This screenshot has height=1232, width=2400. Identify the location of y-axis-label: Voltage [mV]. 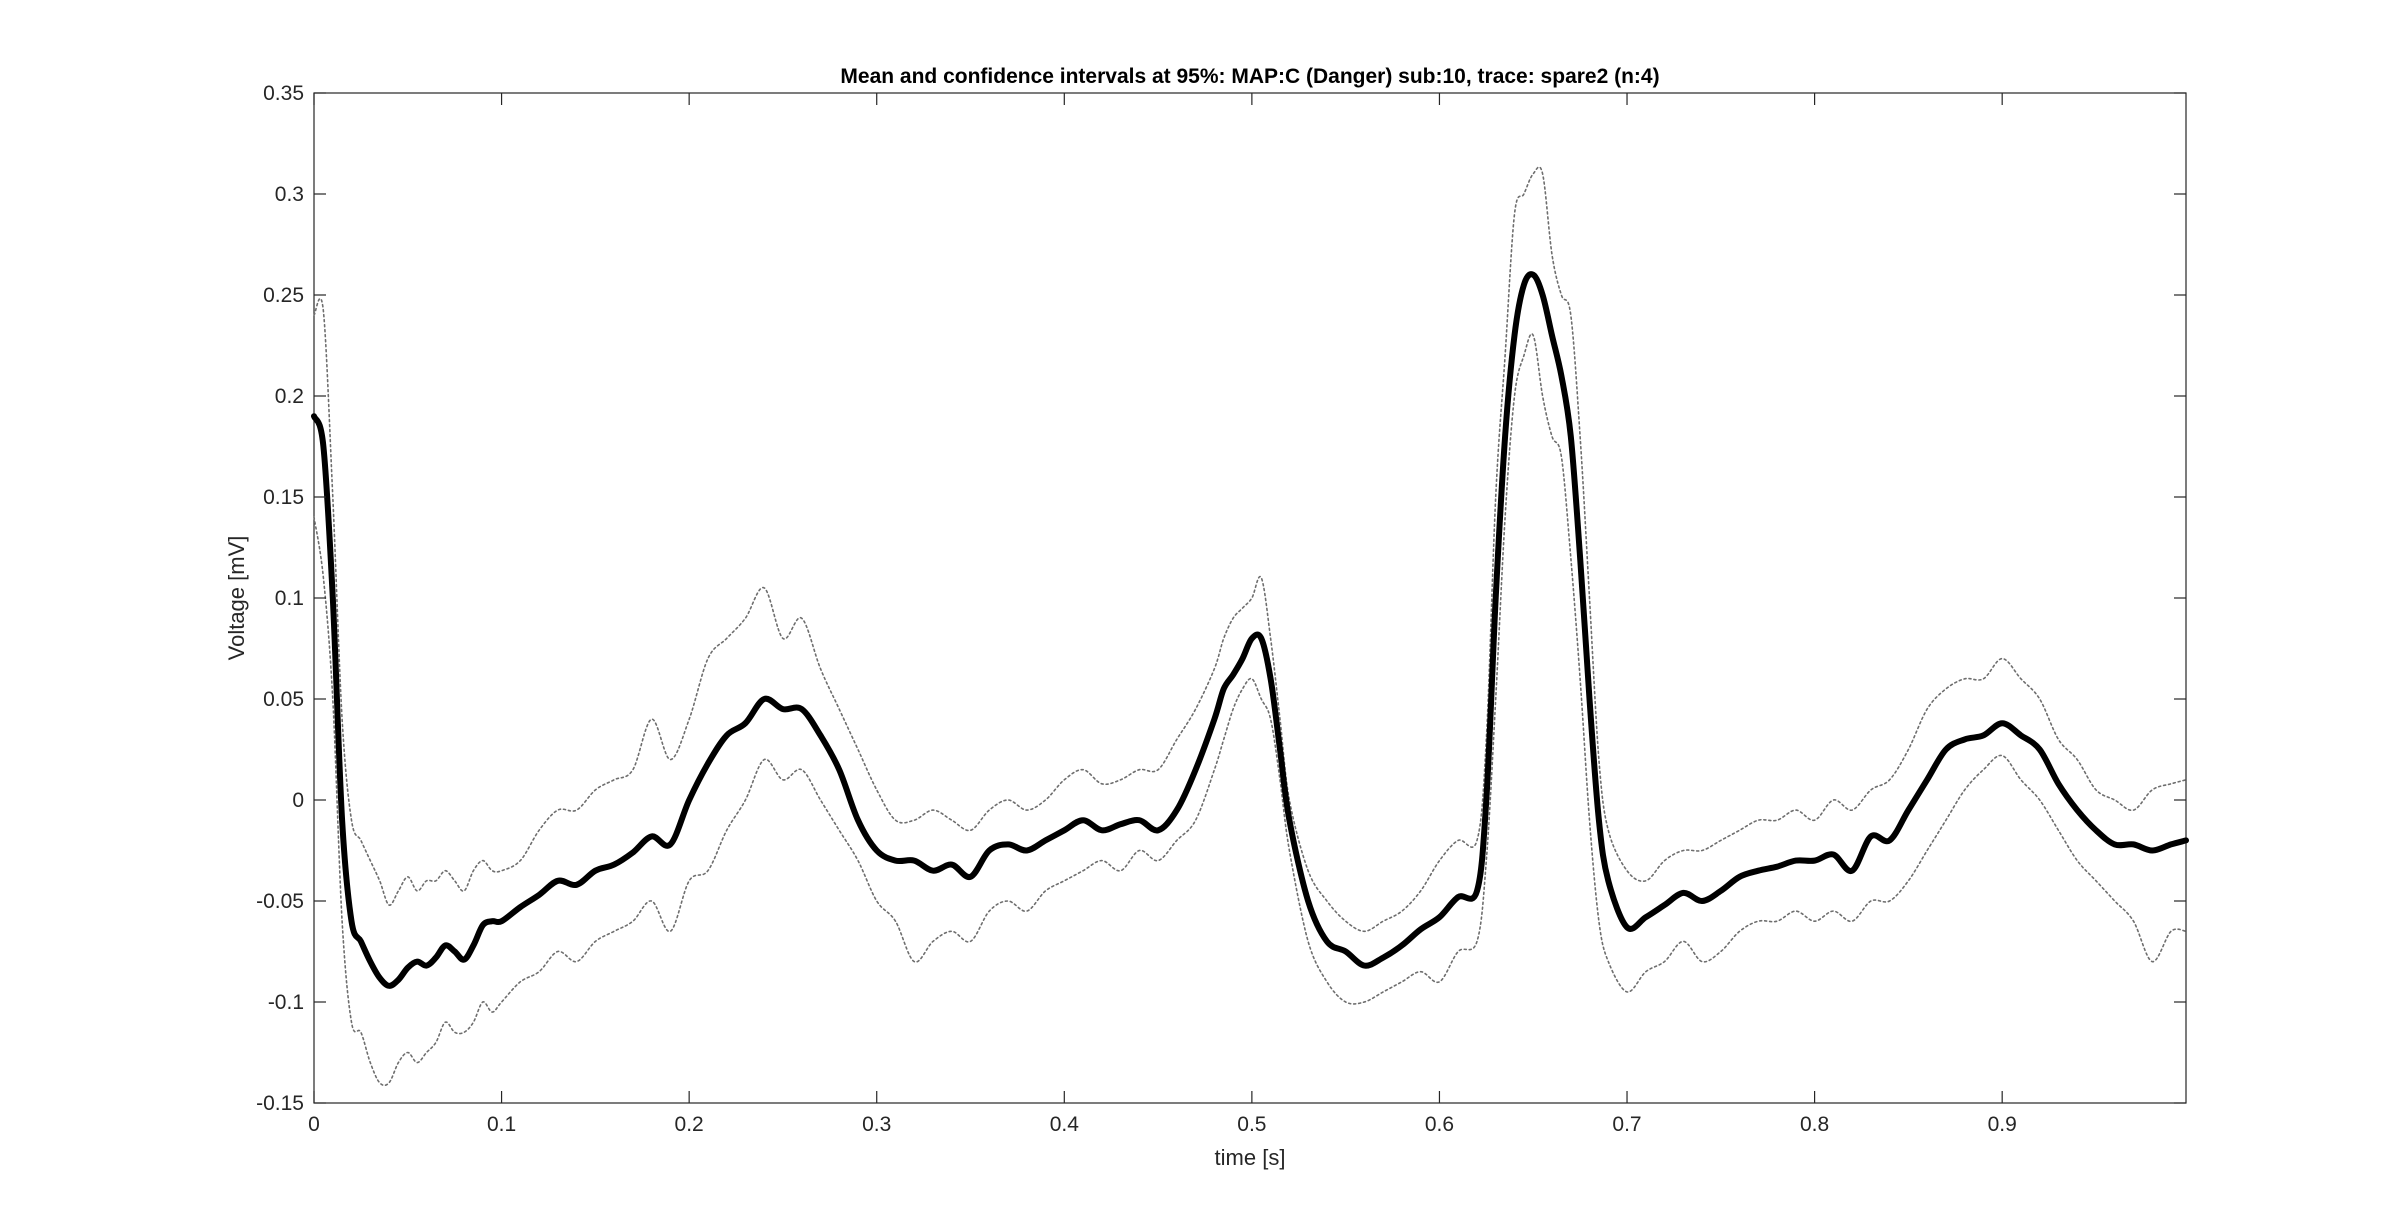
(236, 598).